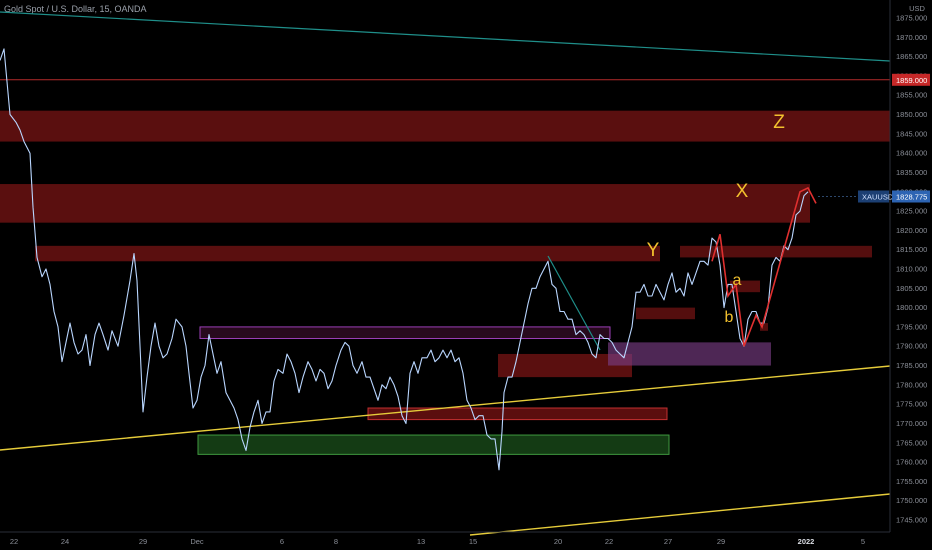 The width and height of the screenshot is (932, 550). I want to click on trendline-yellow-upper, so click(445, 408).